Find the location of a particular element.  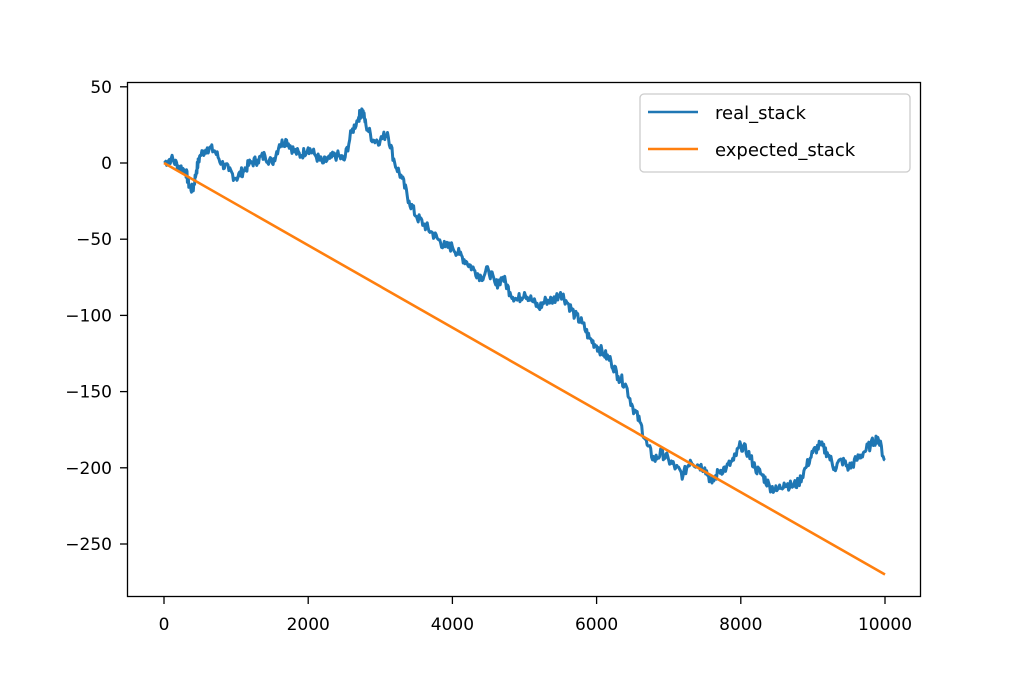

legend-label-real-stack: real_stack is located at coordinates (760, 113).